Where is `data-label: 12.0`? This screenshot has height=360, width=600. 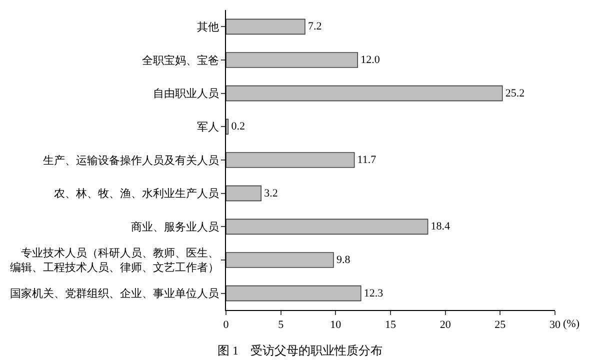
data-label: 12.0 is located at coordinates (370, 60).